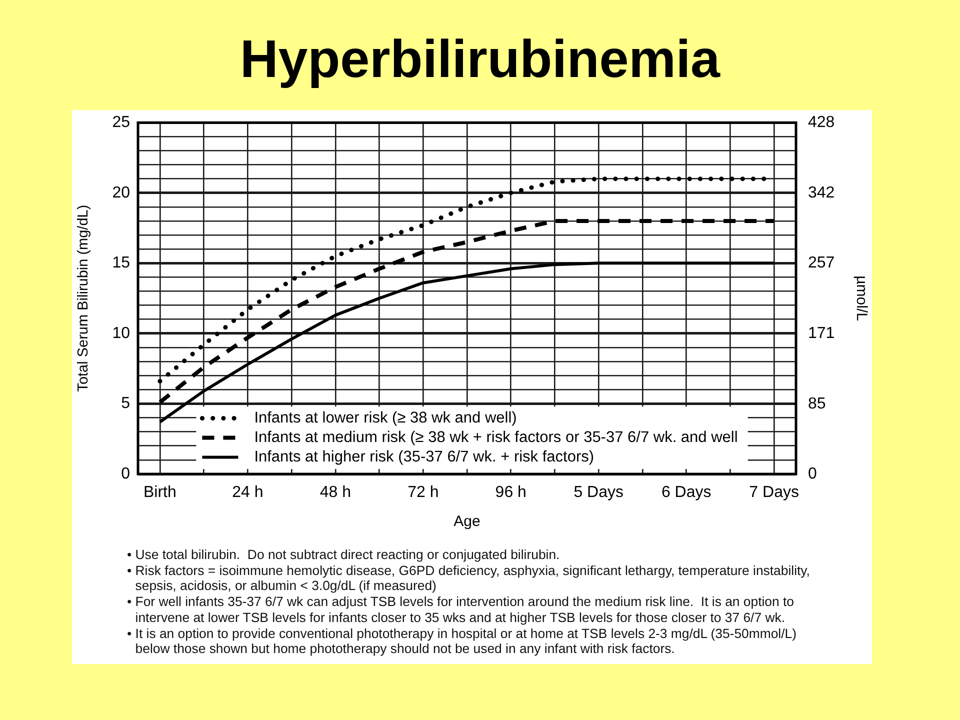 Image resolution: width=960 pixels, height=720 pixels. I want to click on y-tick-label: 25, so click(121, 123).